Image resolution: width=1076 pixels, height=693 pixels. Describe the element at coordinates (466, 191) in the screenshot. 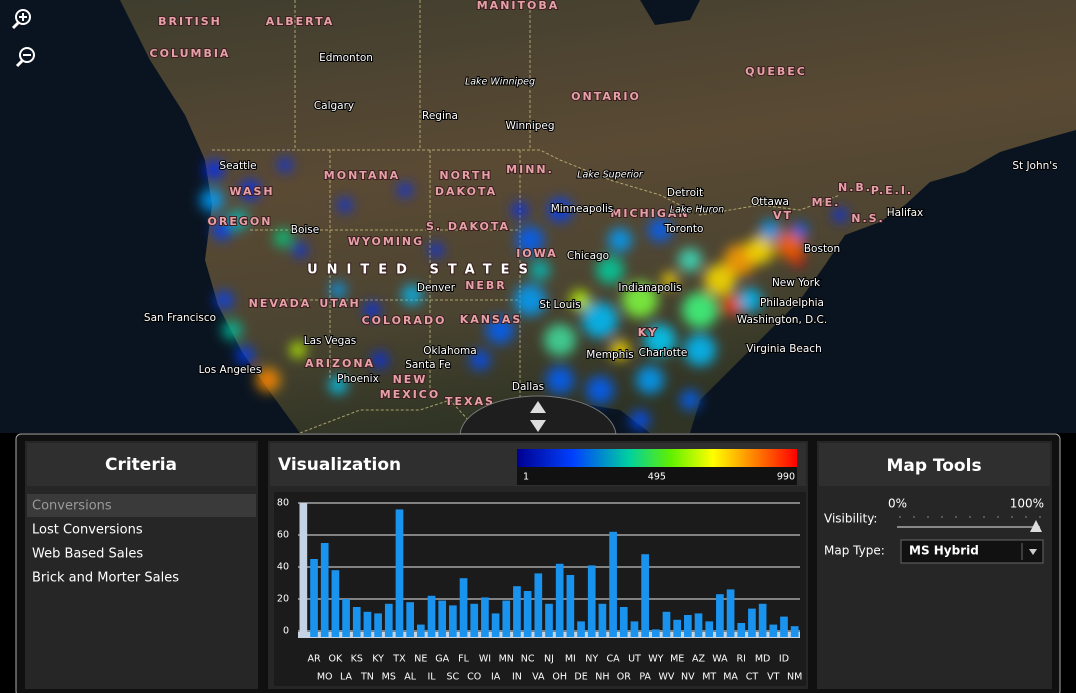

I see `region-label: DAKOTA` at that location.